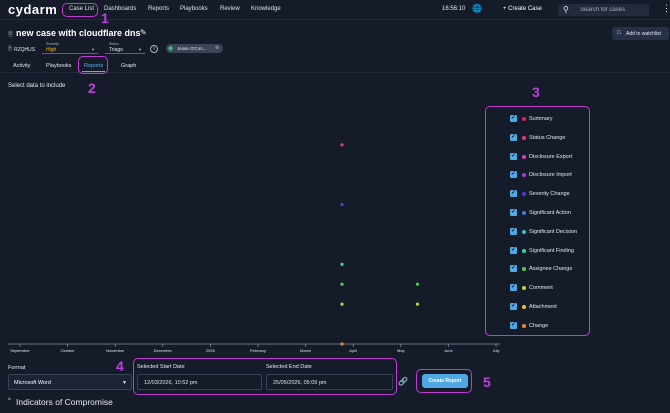  Describe the element at coordinates (353, 350) in the screenshot. I see `x-axis-tick-label: April` at that location.